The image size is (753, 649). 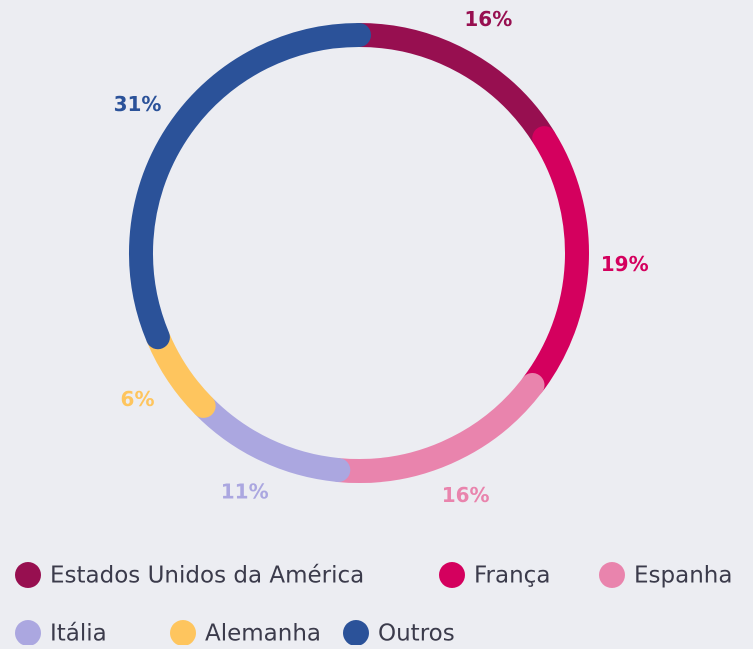 I want to click on legend-label: Estados Unidos da América, so click(x=207, y=576).